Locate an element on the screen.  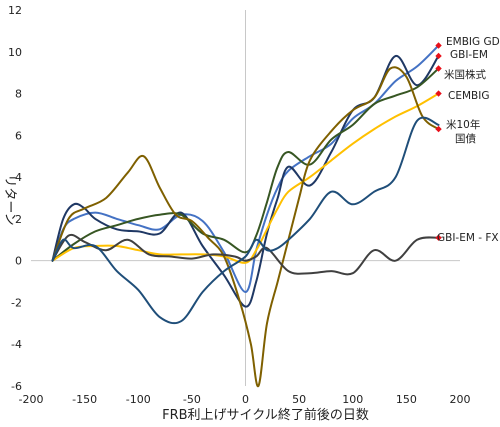
series-label-gbi-em: GBI-EM is located at coordinates (469, 55).